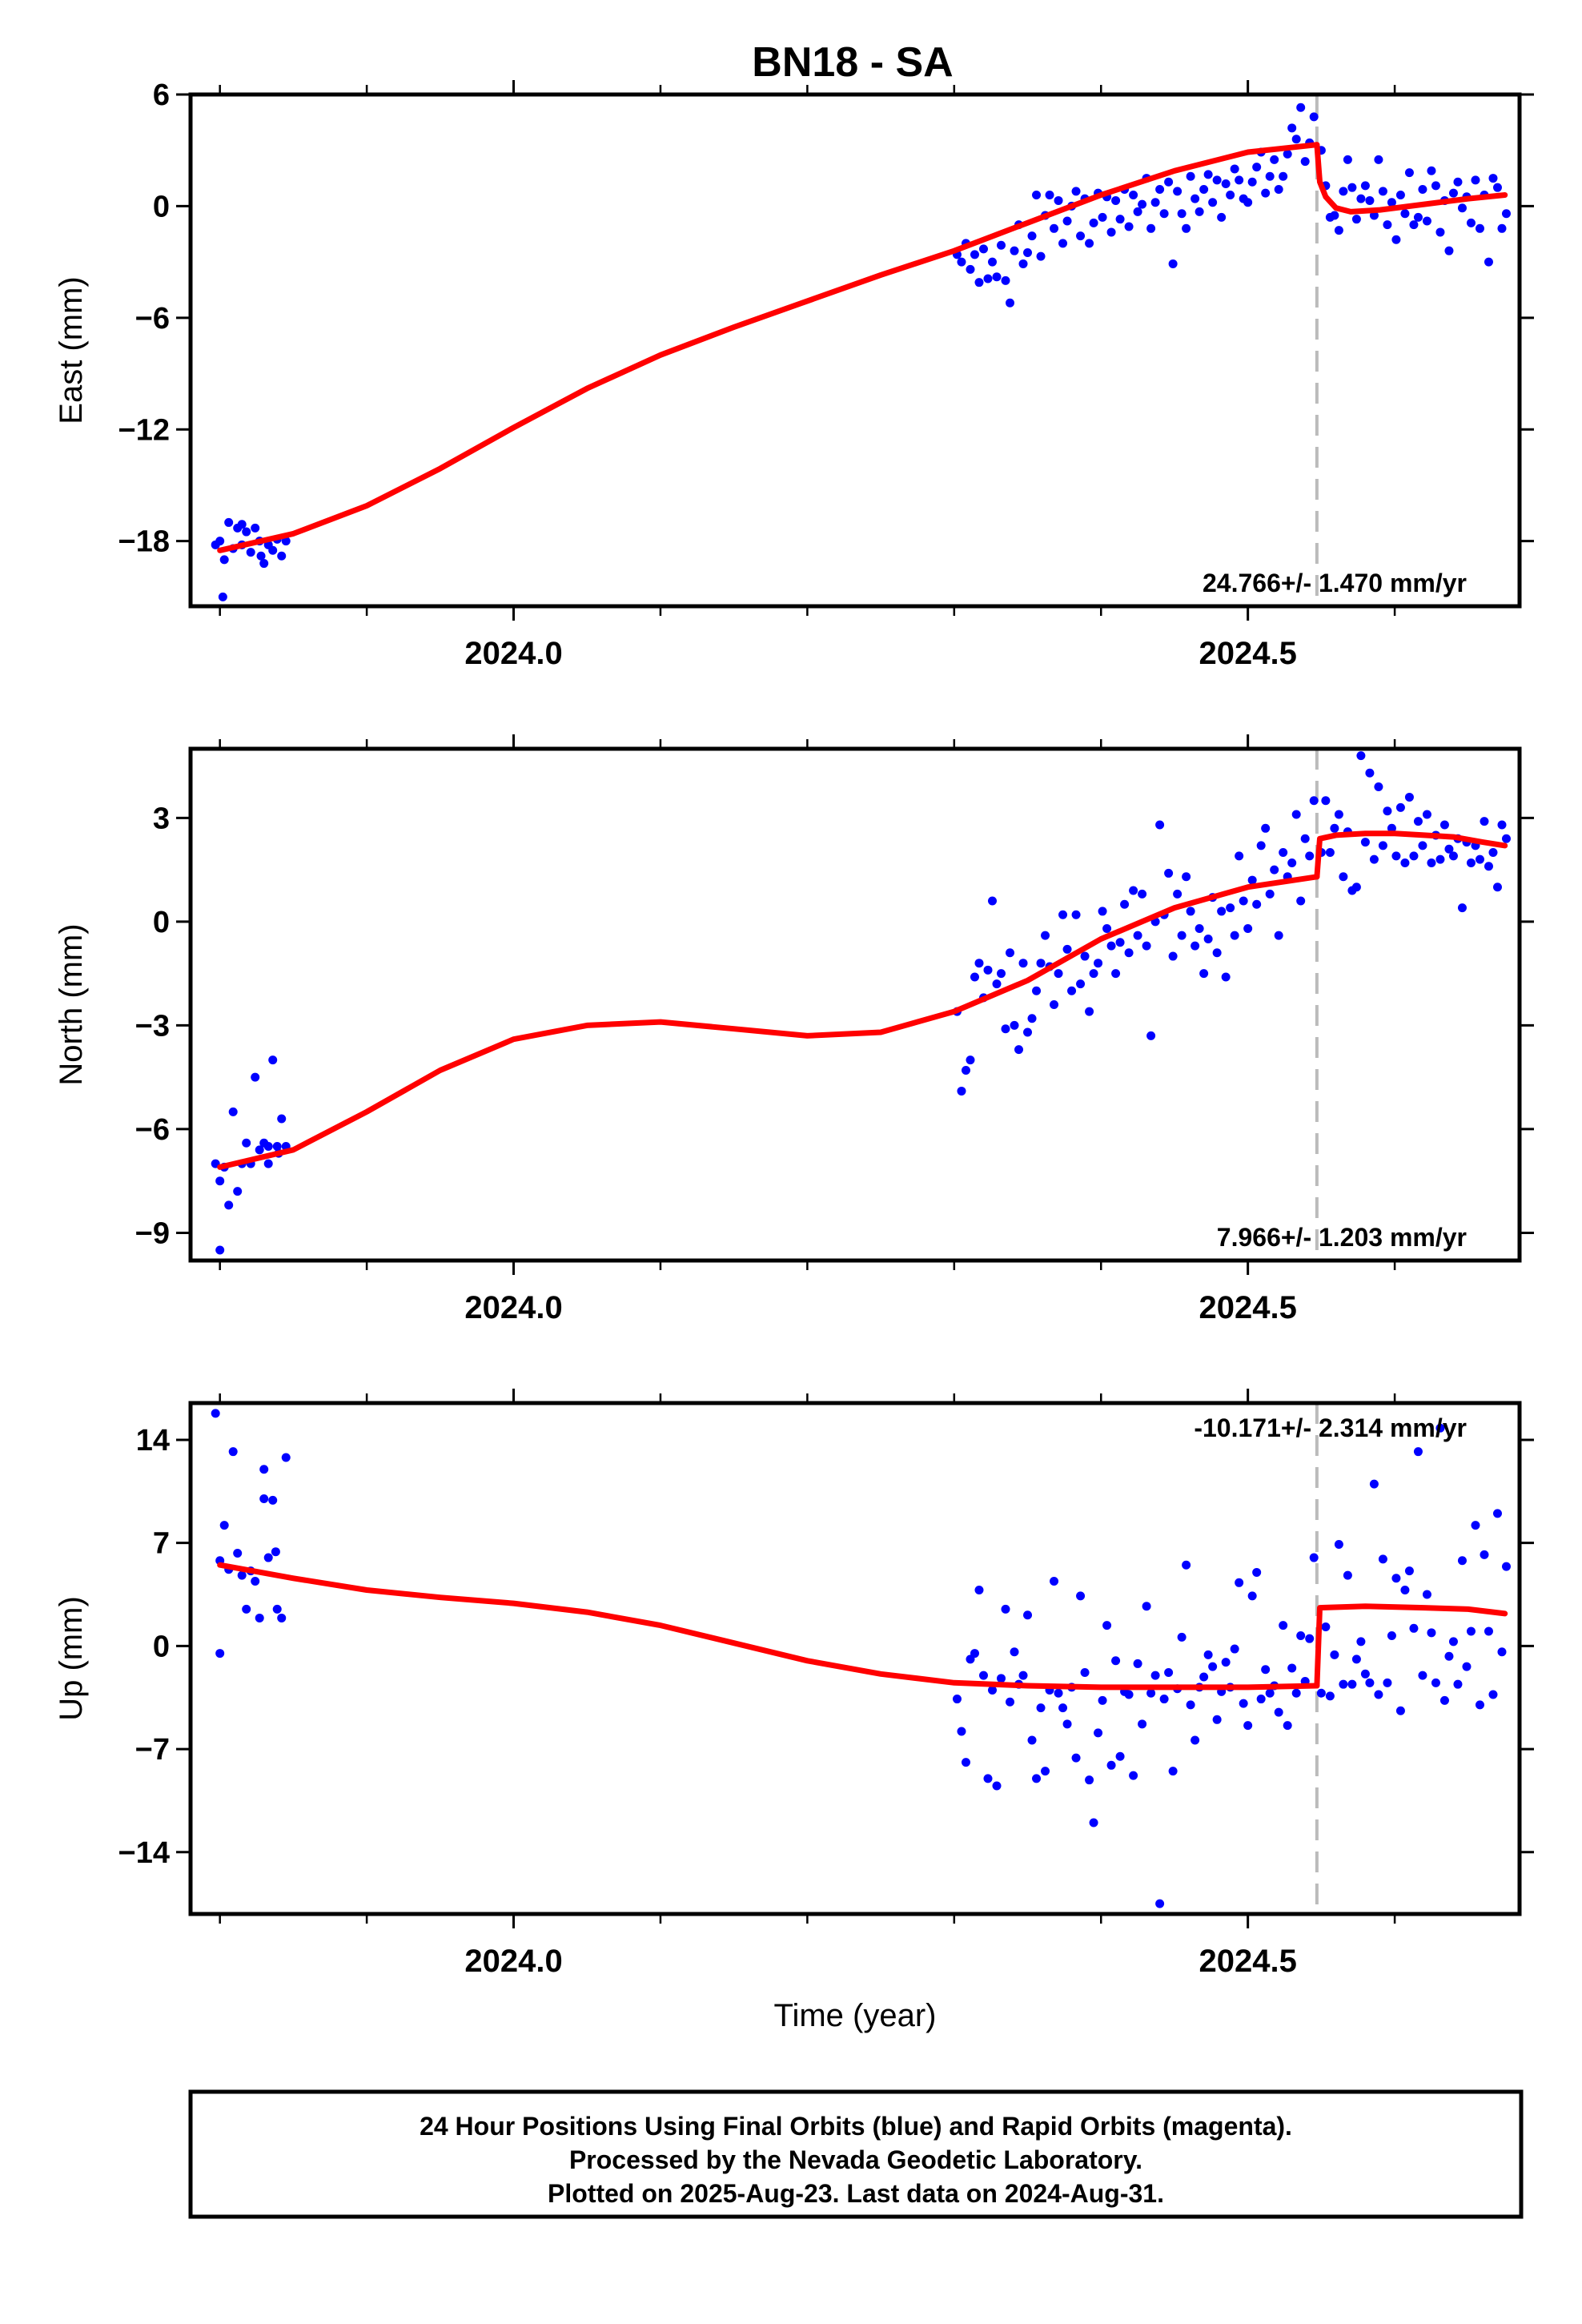 This screenshot has height=2324, width=1582. Describe the element at coordinates (161, 1646) in the screenshot. I see `up-y-tick-label: 0` at that location.